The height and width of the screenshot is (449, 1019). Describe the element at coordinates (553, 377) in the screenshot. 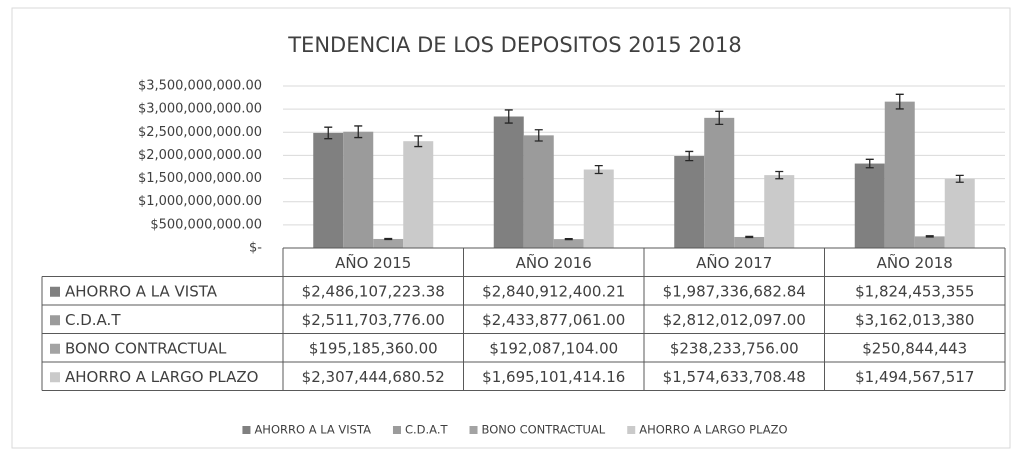

I see `table-value: $1,695,101,414.16` at that location.